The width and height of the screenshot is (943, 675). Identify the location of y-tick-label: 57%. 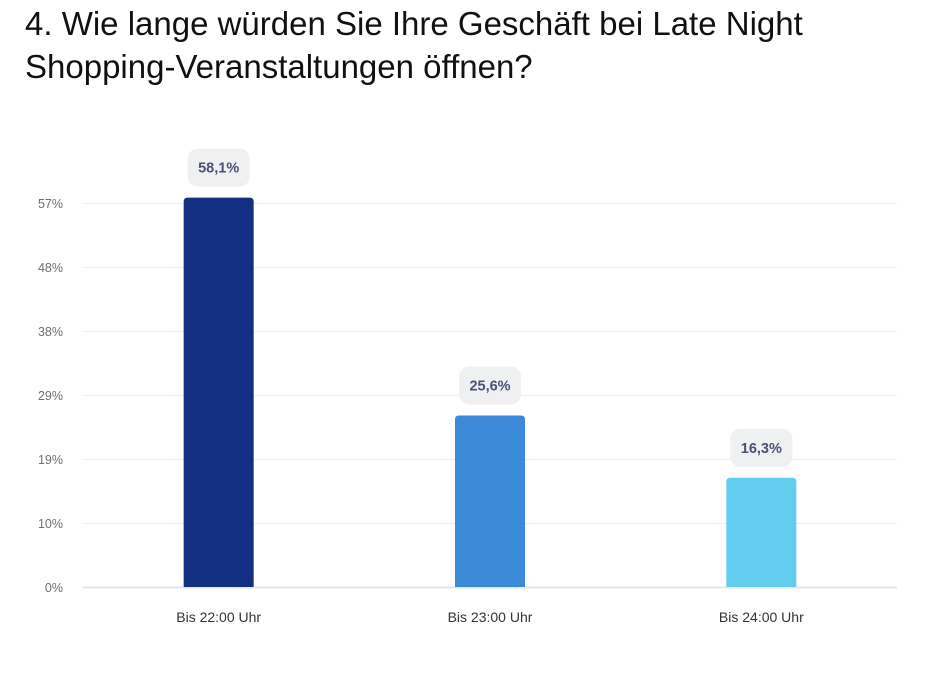
(50, 204).